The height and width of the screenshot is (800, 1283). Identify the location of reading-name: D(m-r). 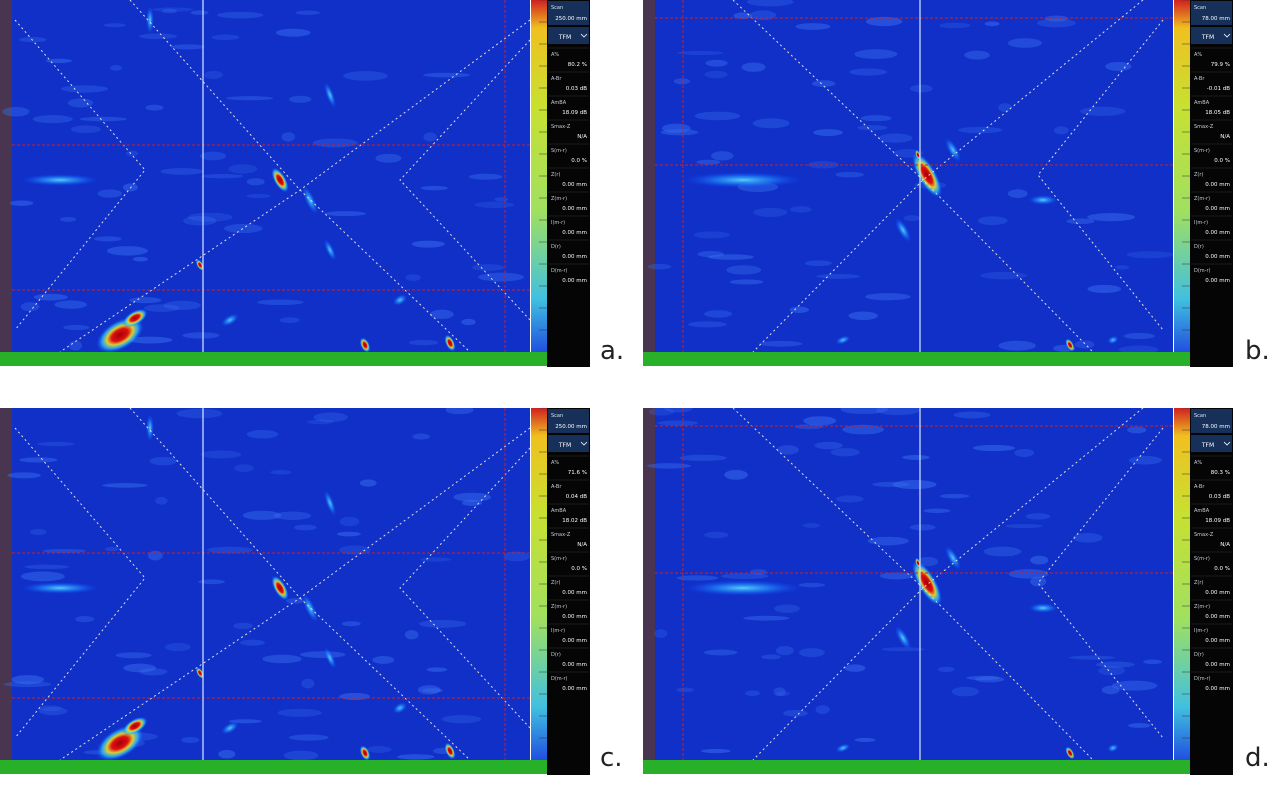
(559, 271).